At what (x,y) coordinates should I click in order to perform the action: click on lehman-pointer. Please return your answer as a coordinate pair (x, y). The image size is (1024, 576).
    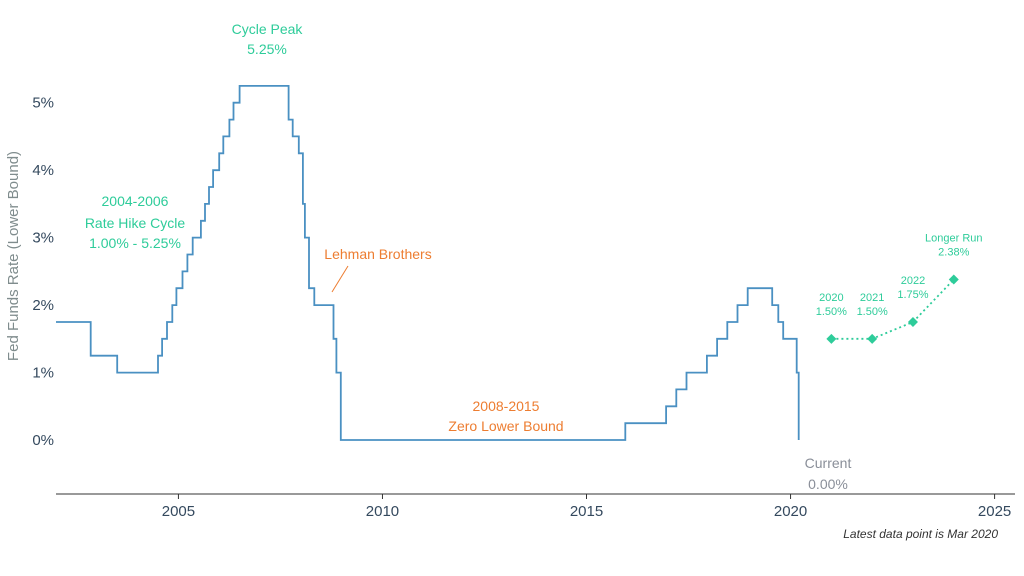
    Looking at the image, I should click on (340, 279).